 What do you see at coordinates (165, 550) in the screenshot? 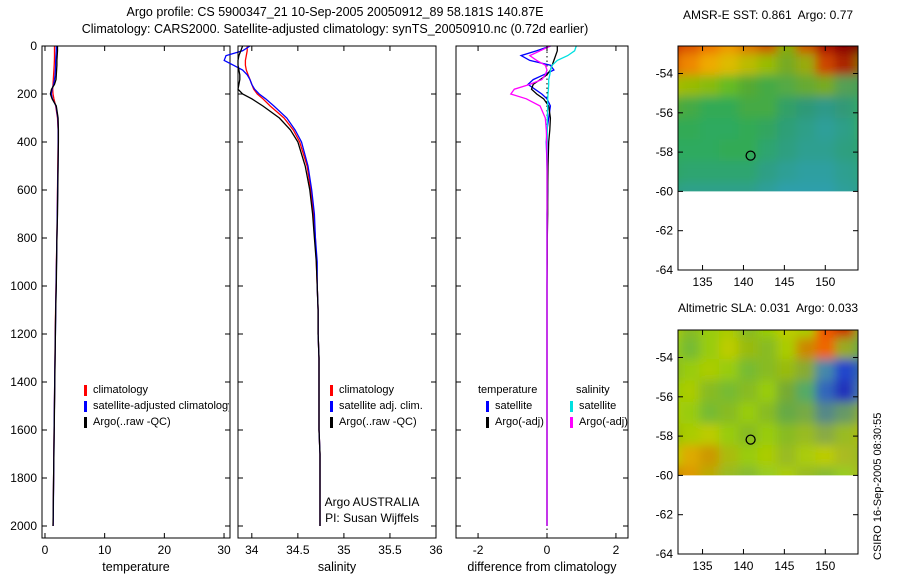
I see `svg-text: 20` at bounding box center [165, 550].